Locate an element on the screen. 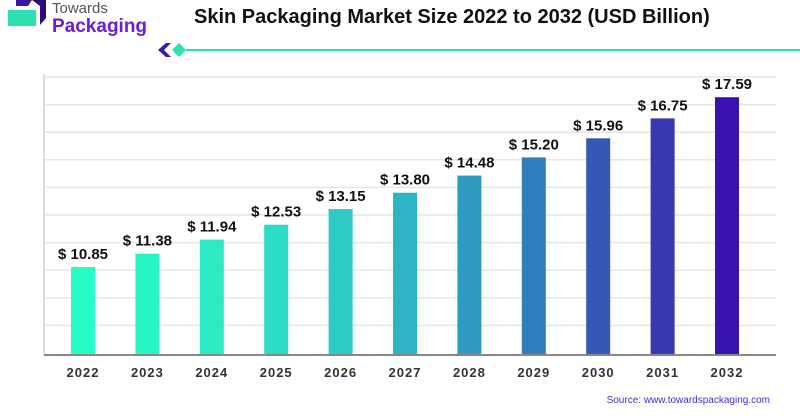  bar-2022 is located at coordinates (83, 311).